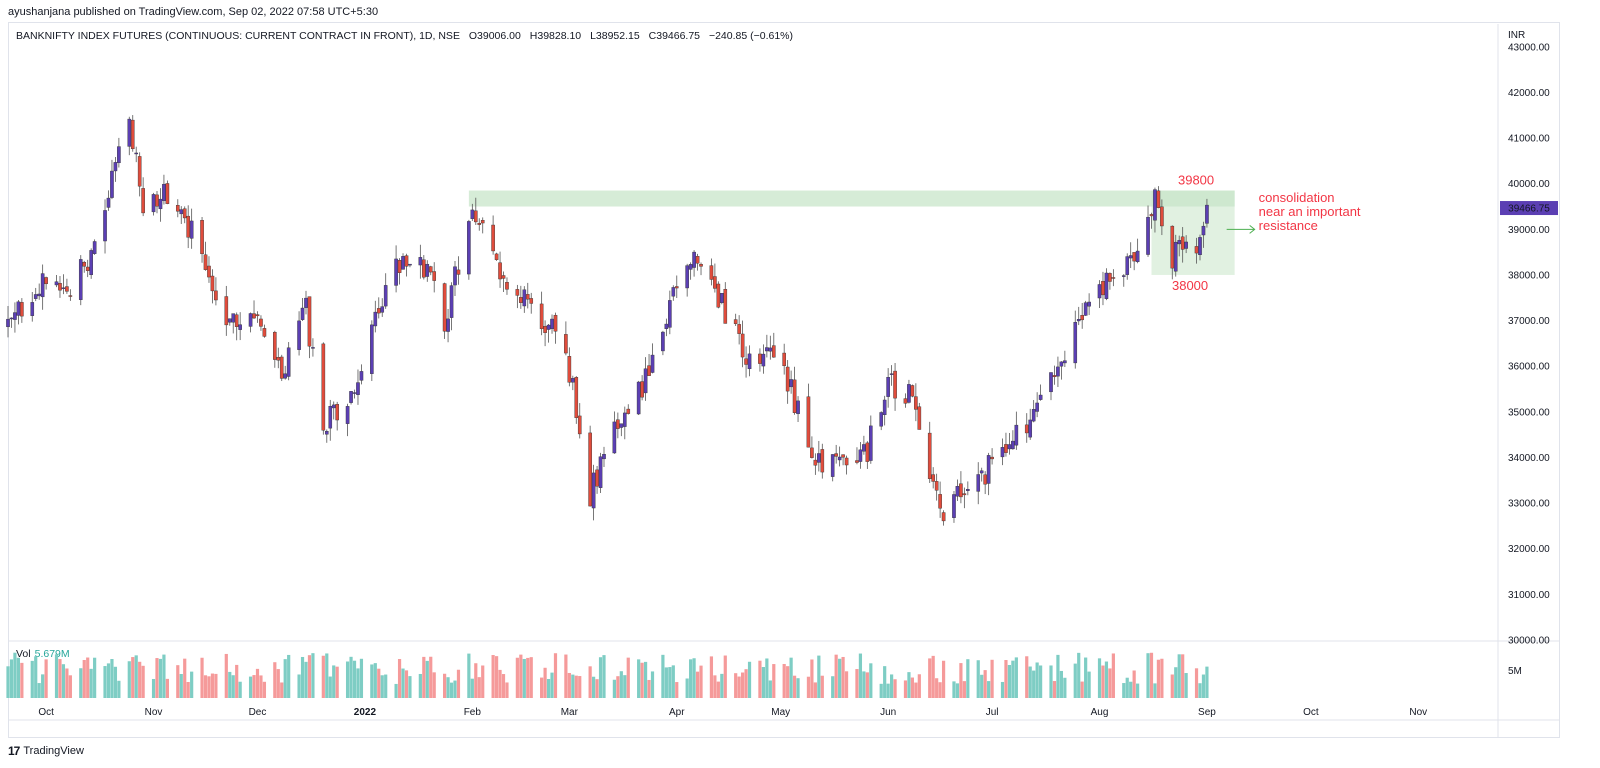 This screenshot has width=1600, height=768. Describe the element at coordinates (751, 36) in the screenshot. I see `ohlc-change: −240.85 (−0.61%)` at that location.